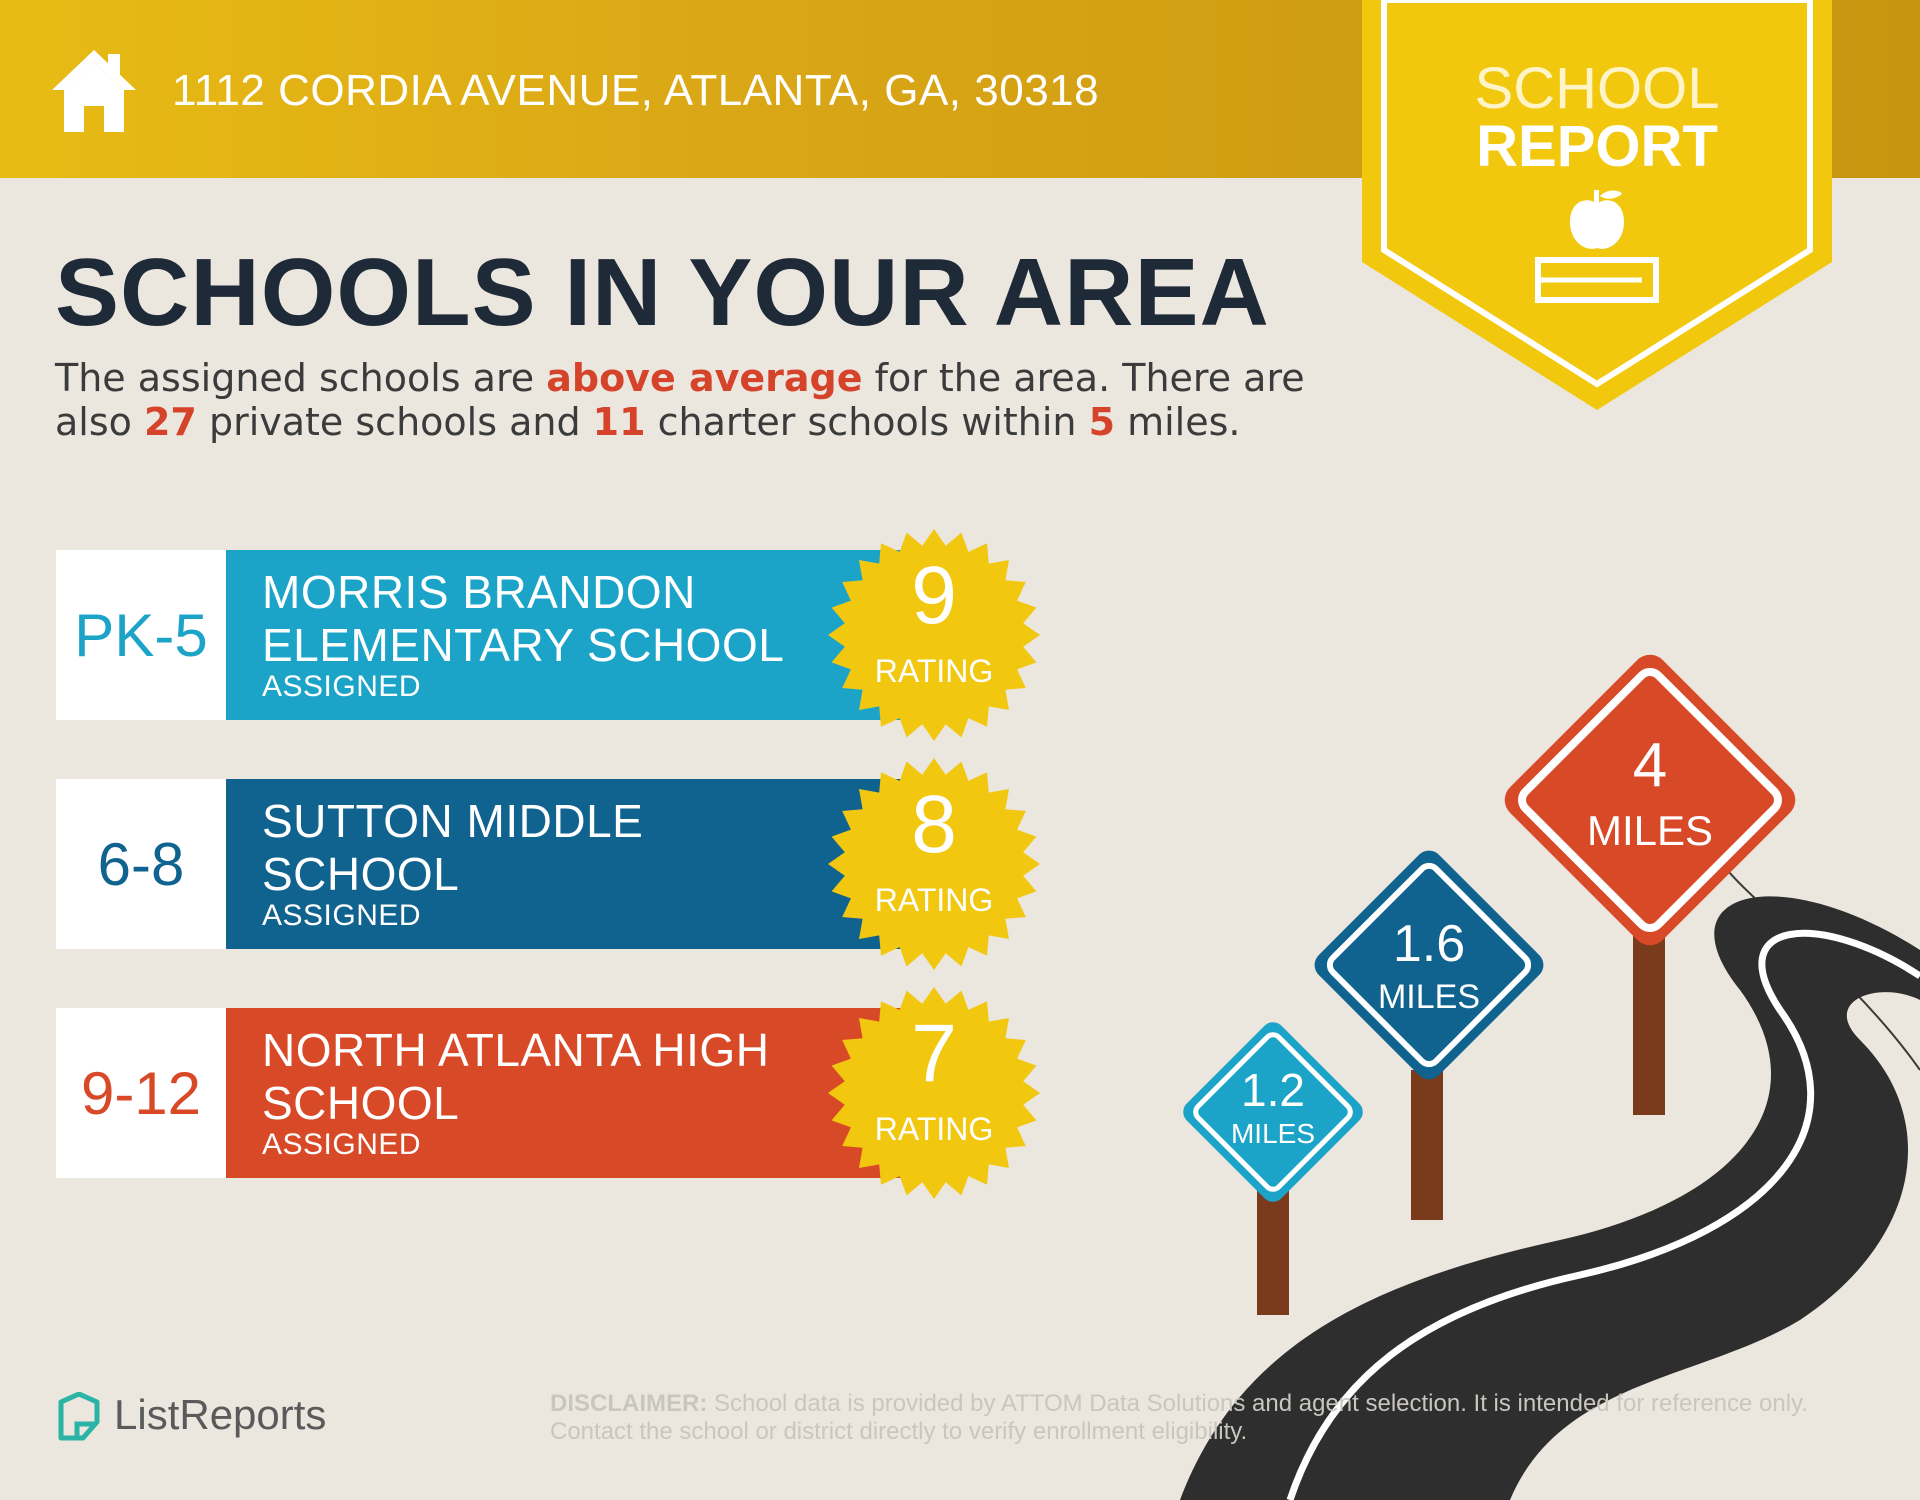  I want to click on intro-text: miles., so click(1178, 422).